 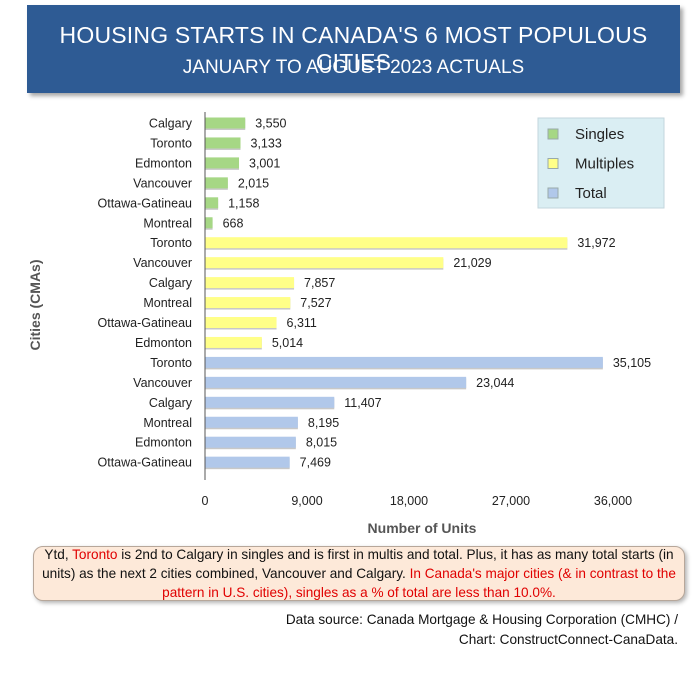 I want to click on data-label: 3,550, so click(x=270, y=124).